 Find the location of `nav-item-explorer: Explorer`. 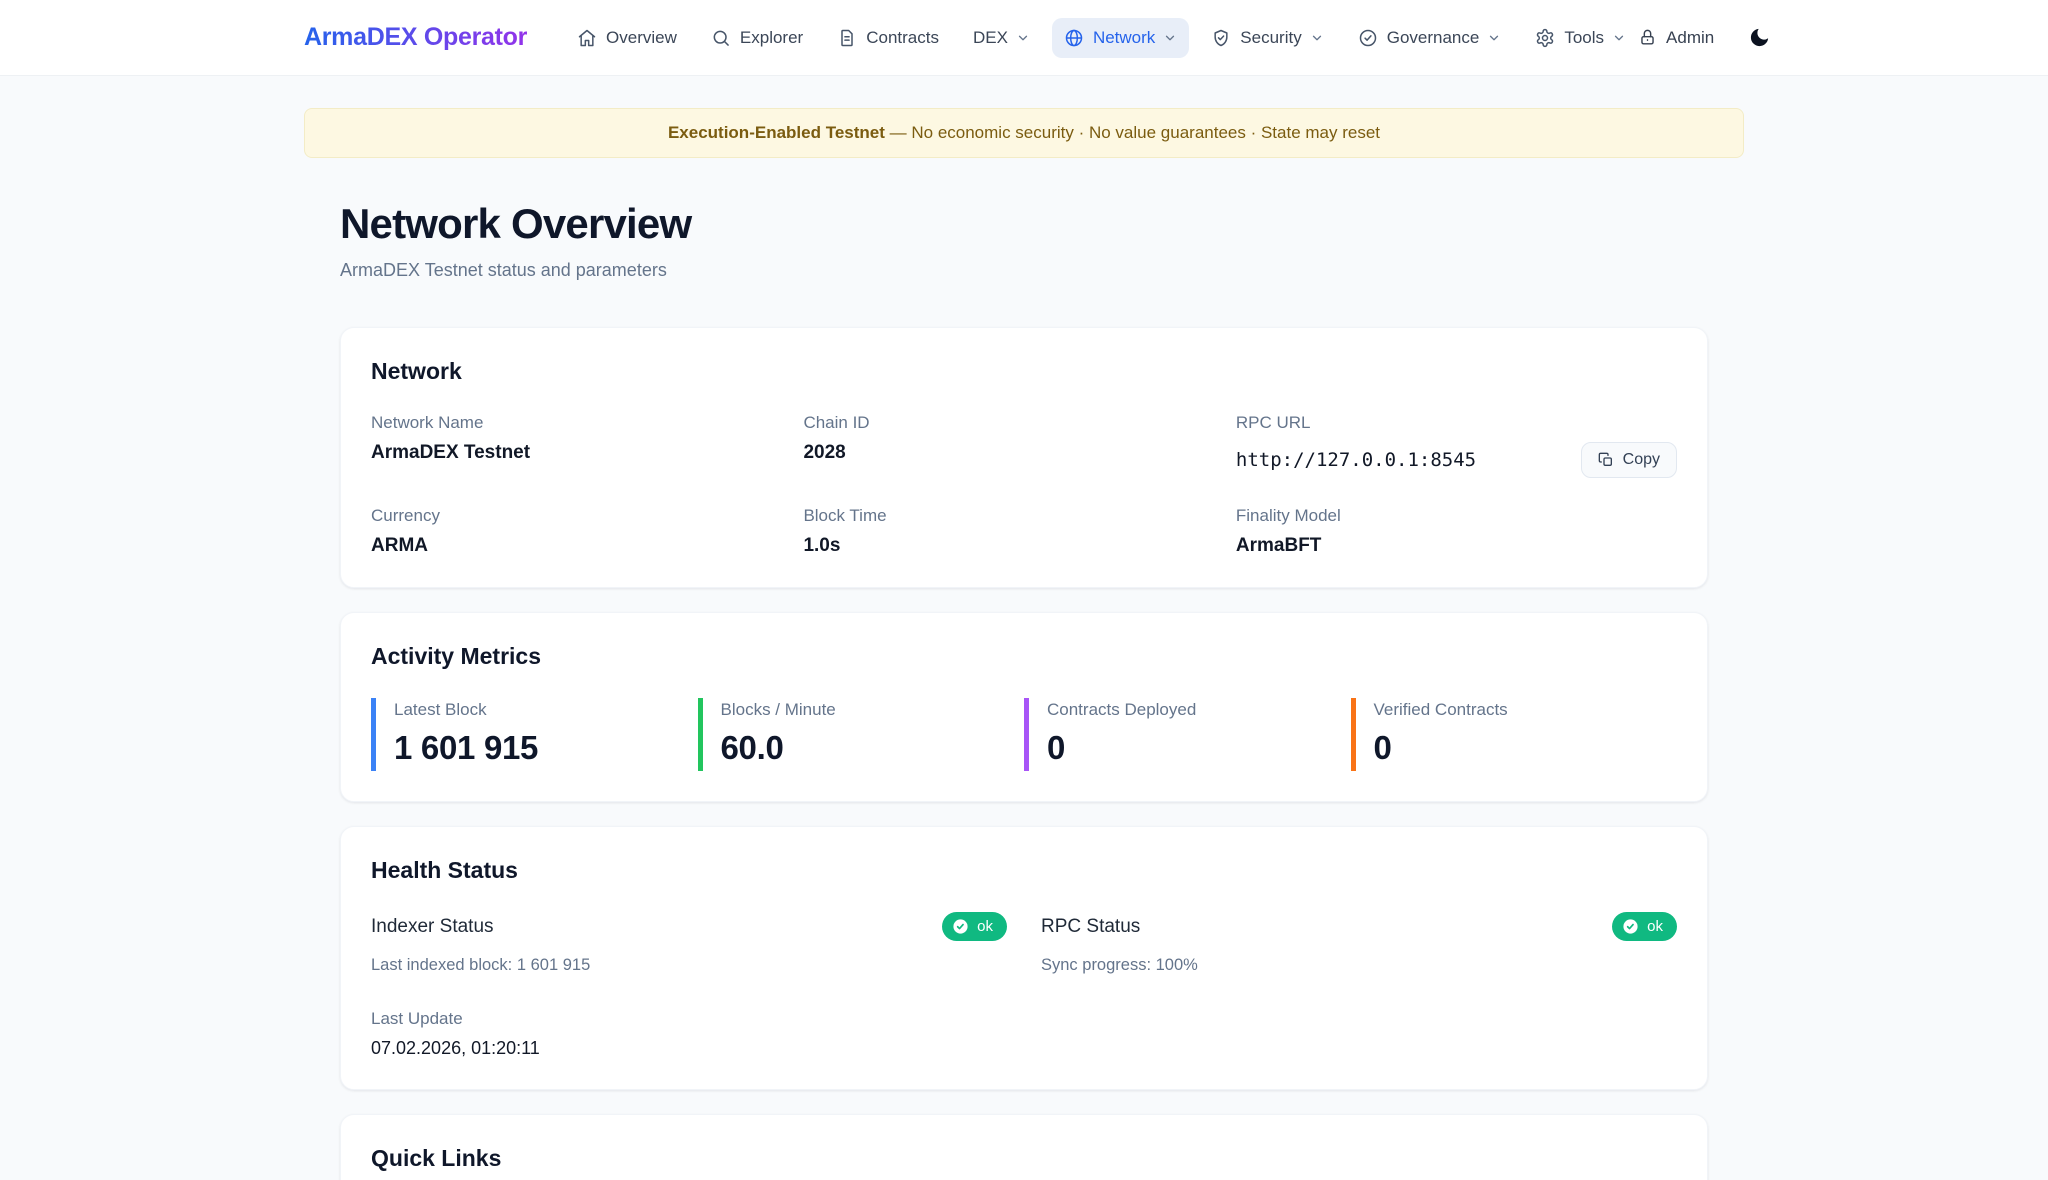

nav-item-explorer: Explorer is located at coordinates (757, 38).